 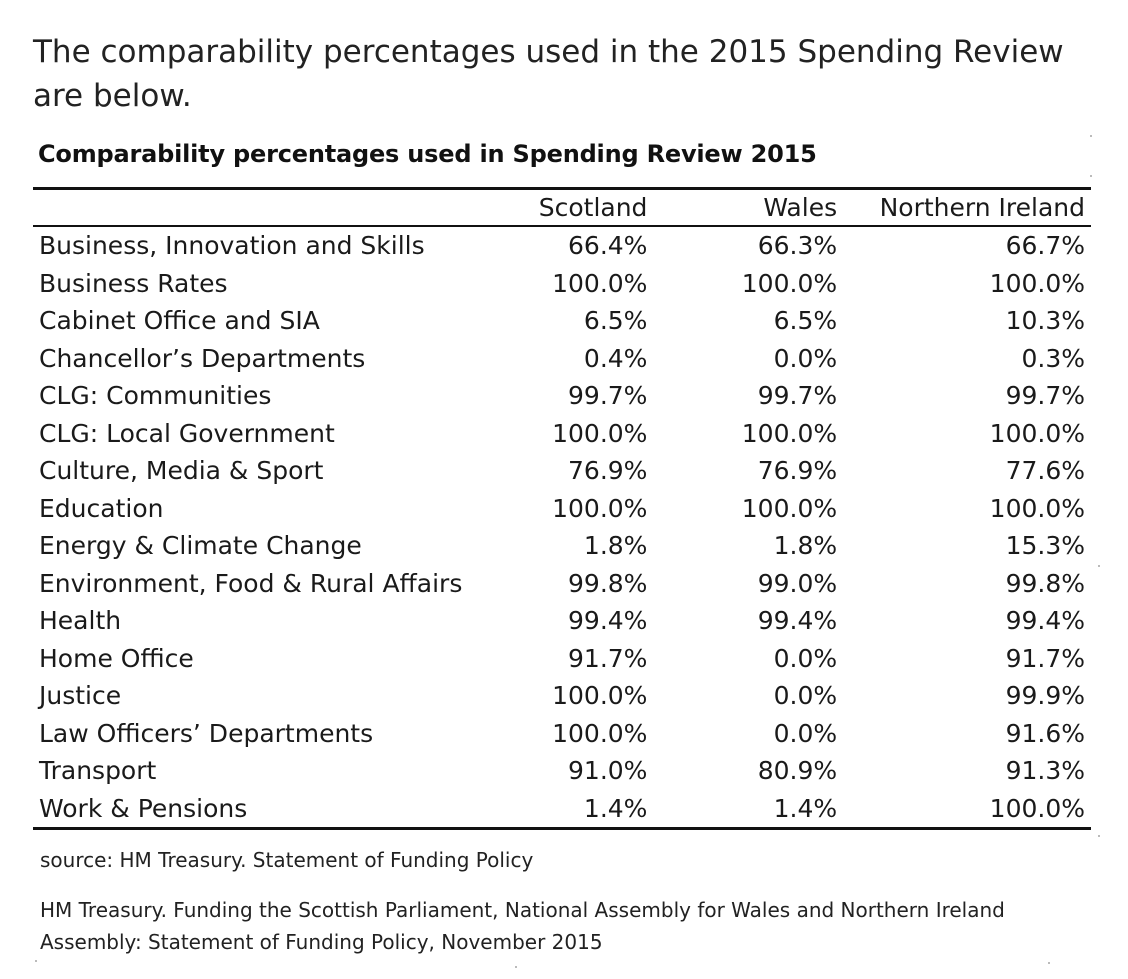 What do you see at coordinates (1045, 321) in the screenshot?
I see `cell-northern-ireland: 10.3%` at bounding box center [1045, 321].